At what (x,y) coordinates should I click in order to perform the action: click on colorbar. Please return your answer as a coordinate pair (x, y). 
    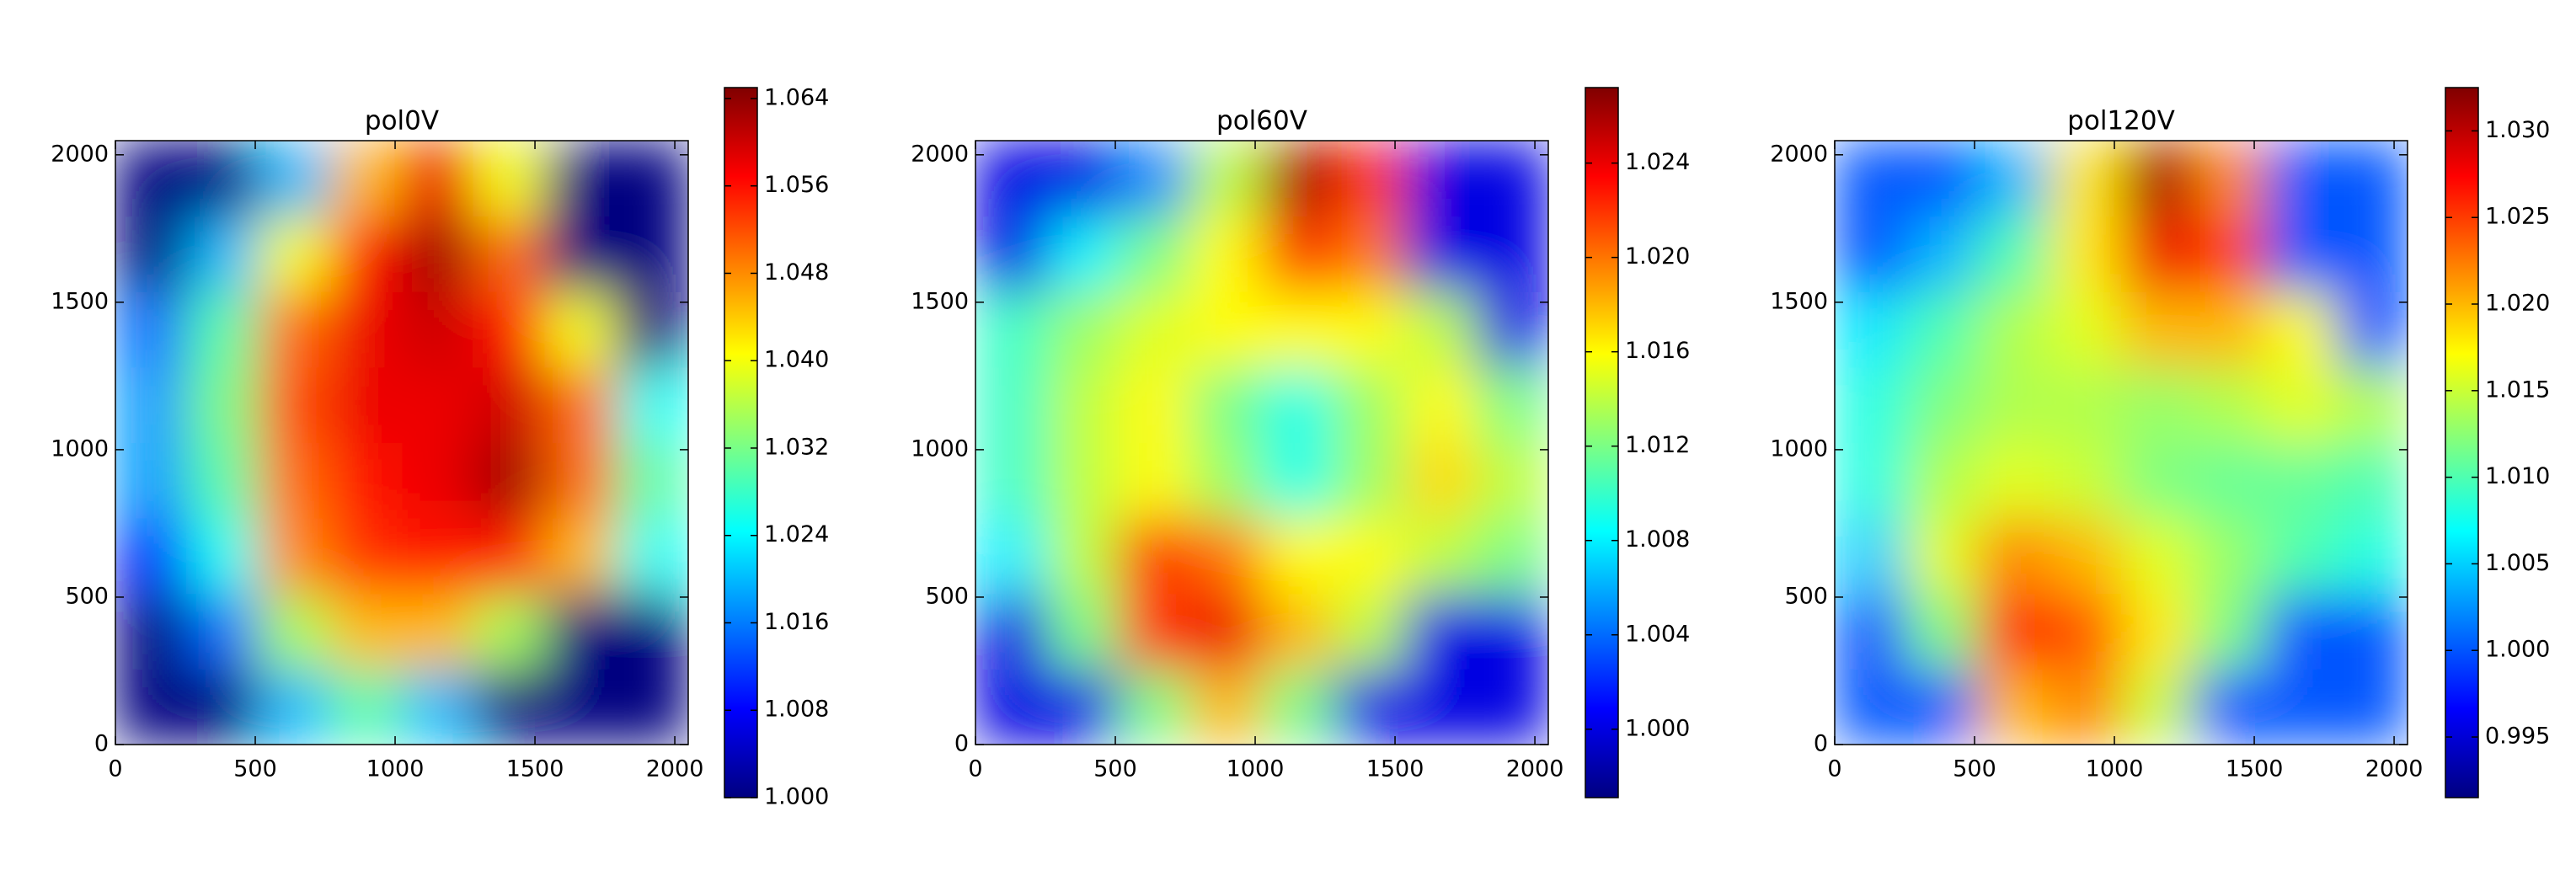
    Looking at the image, I should click on (741, 442).